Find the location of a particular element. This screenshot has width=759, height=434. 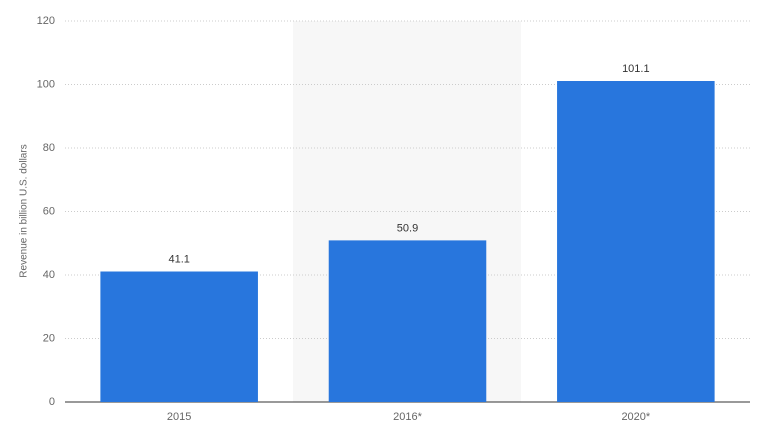

data-label: 101.1 is located at coordinates (636, 69).